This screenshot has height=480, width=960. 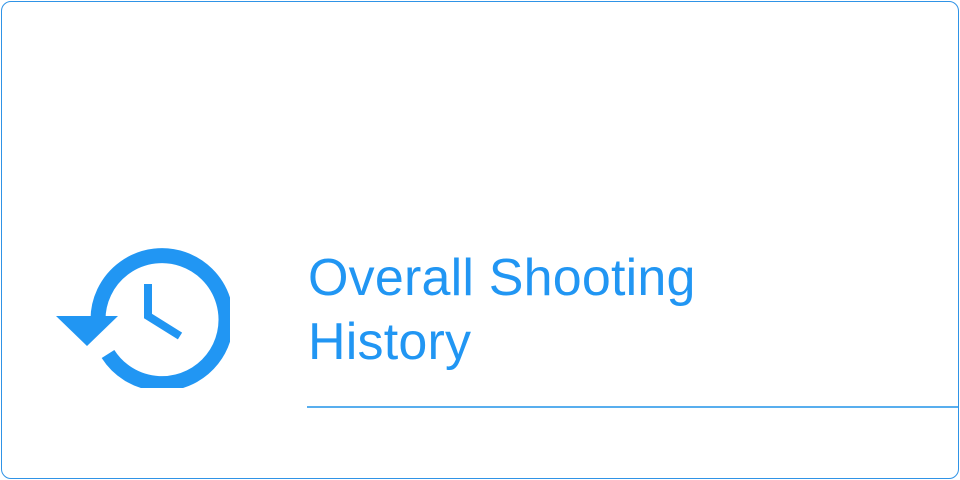 I want to click on card-title-line2: History, so click(x=390, y=342).